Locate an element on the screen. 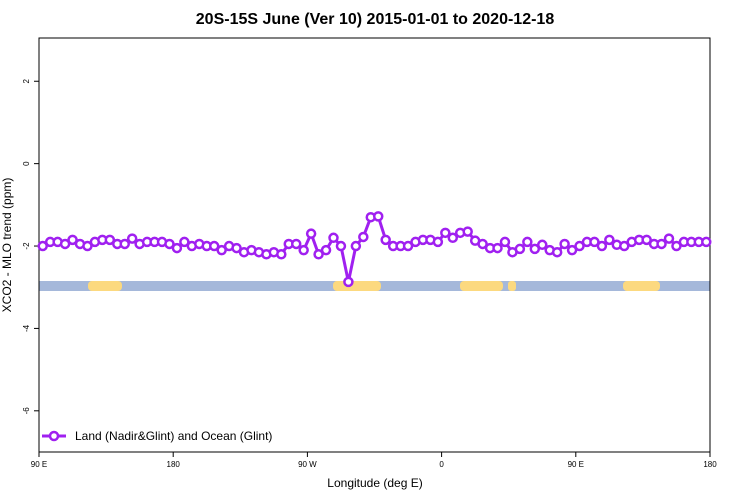  series-line is located at coordinates (374, 249).